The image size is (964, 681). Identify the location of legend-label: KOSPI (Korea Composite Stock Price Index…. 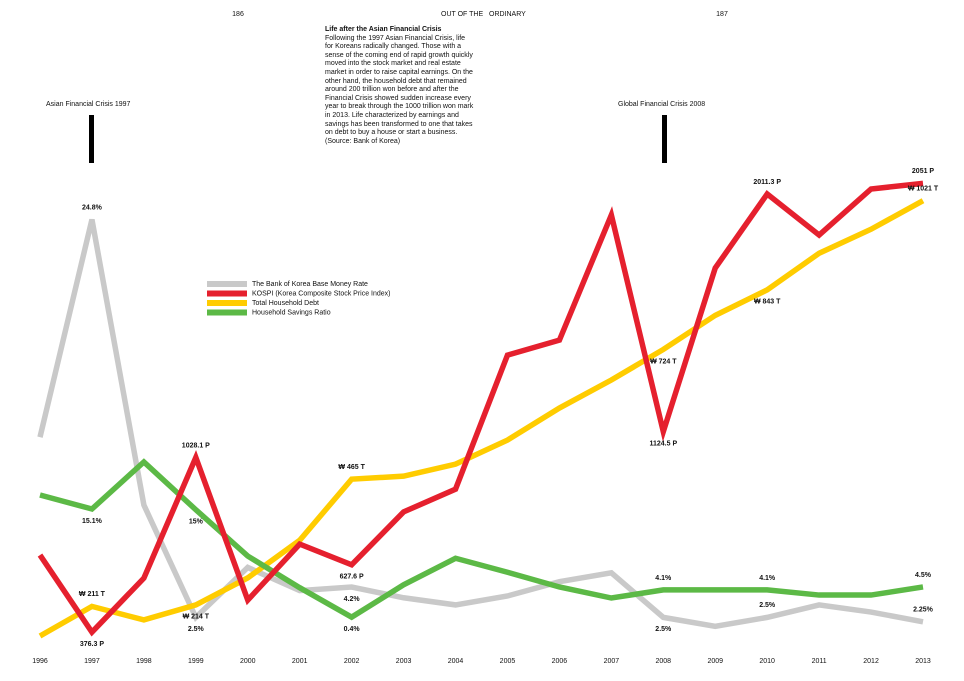
(321, 293).